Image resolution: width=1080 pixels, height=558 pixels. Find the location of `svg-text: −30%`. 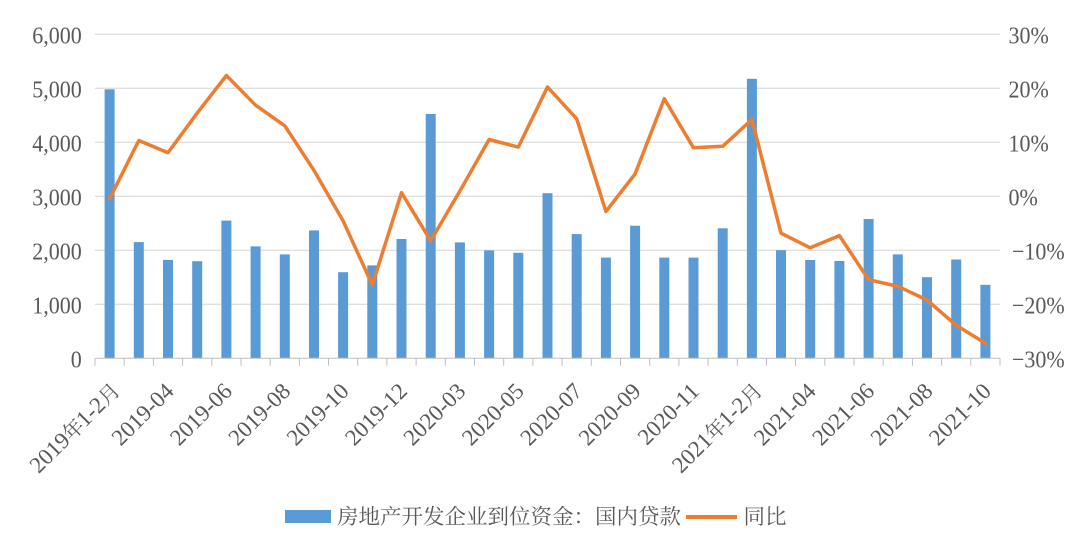

svg-text: −30% is located at coordinates (1038, 359).